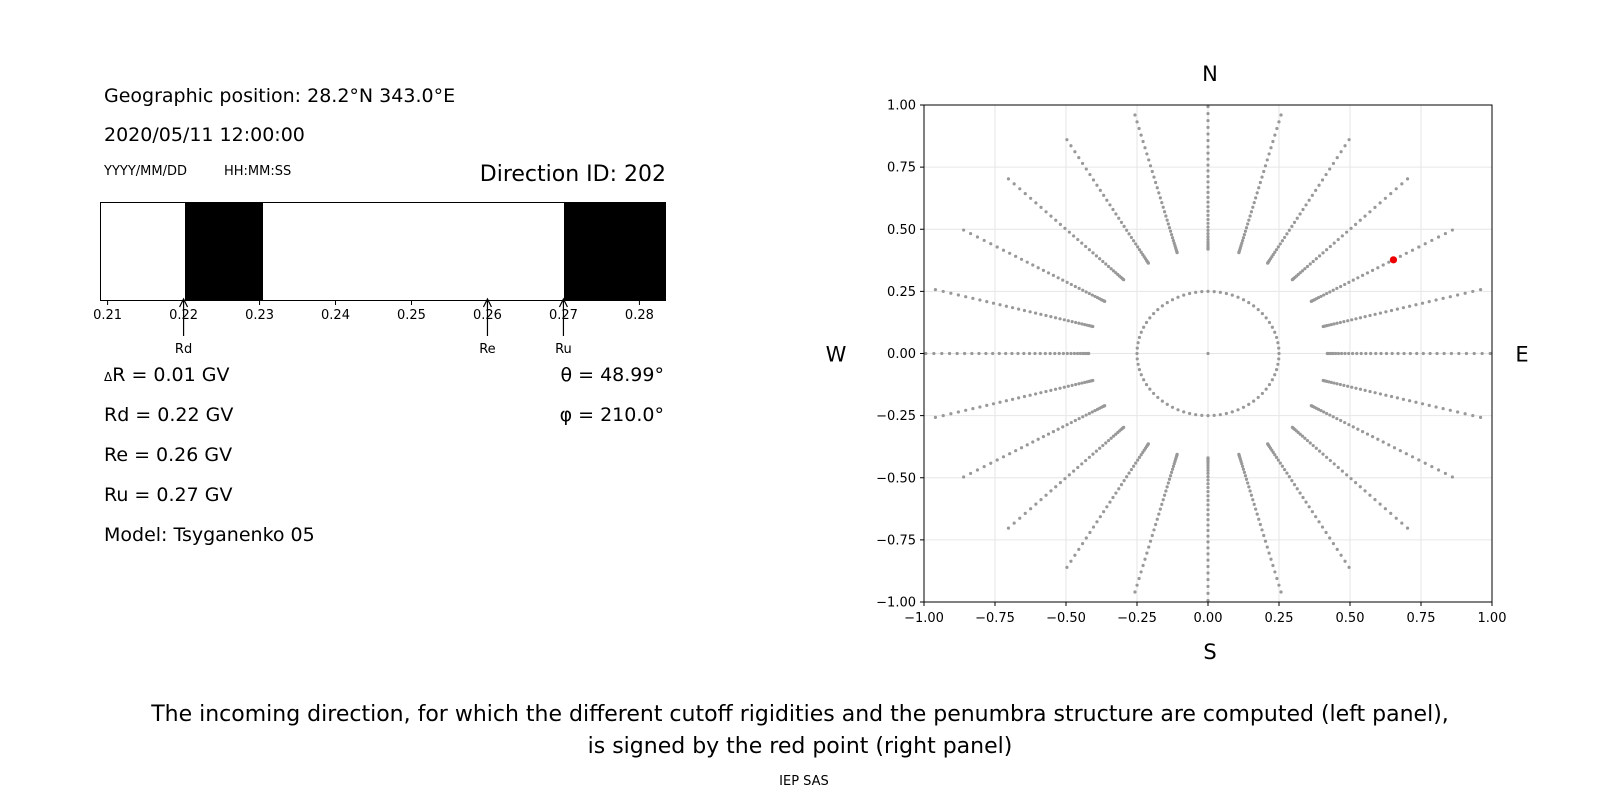 The image size is (1600, 800). Describe the element at coordinates (611, 415) in the screenshot. I see `phi-value: φ = 210.0°` at that location.